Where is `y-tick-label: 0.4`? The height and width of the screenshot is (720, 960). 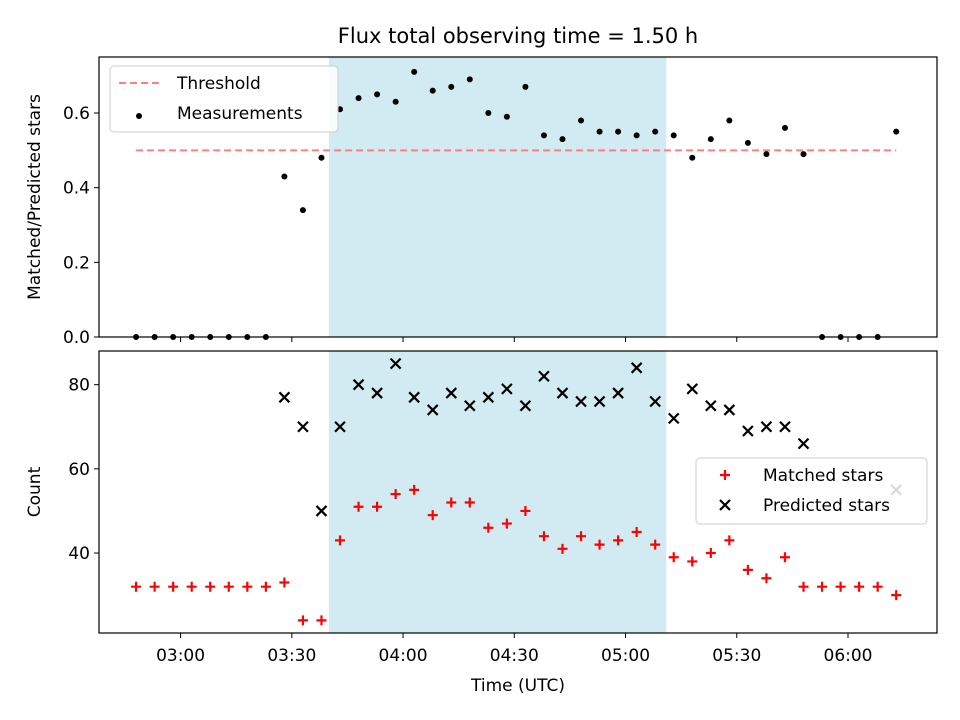
y-tick-label: 0.4 is located at coordinates (76, 189).